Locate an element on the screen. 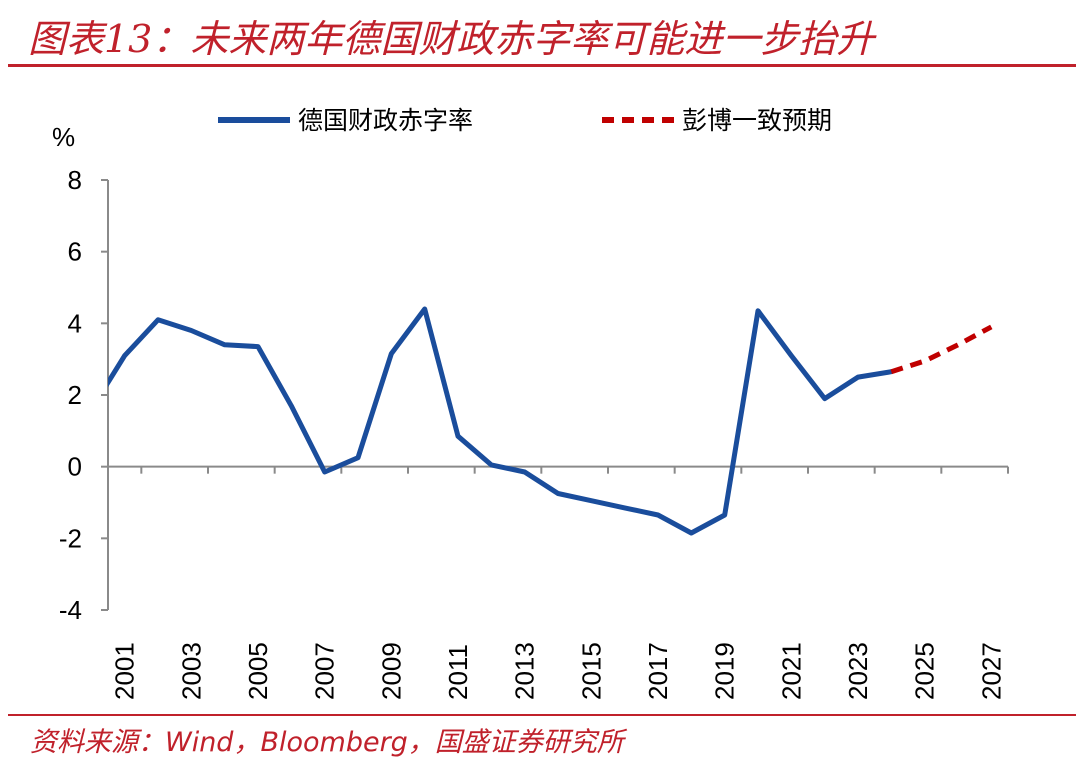 Image resolution: width=1080 pixels, height=760 pixels. source-note: 资料来源：Wind，Bloomberg，国盛证券研究所 is located at coordinates (327, 742).